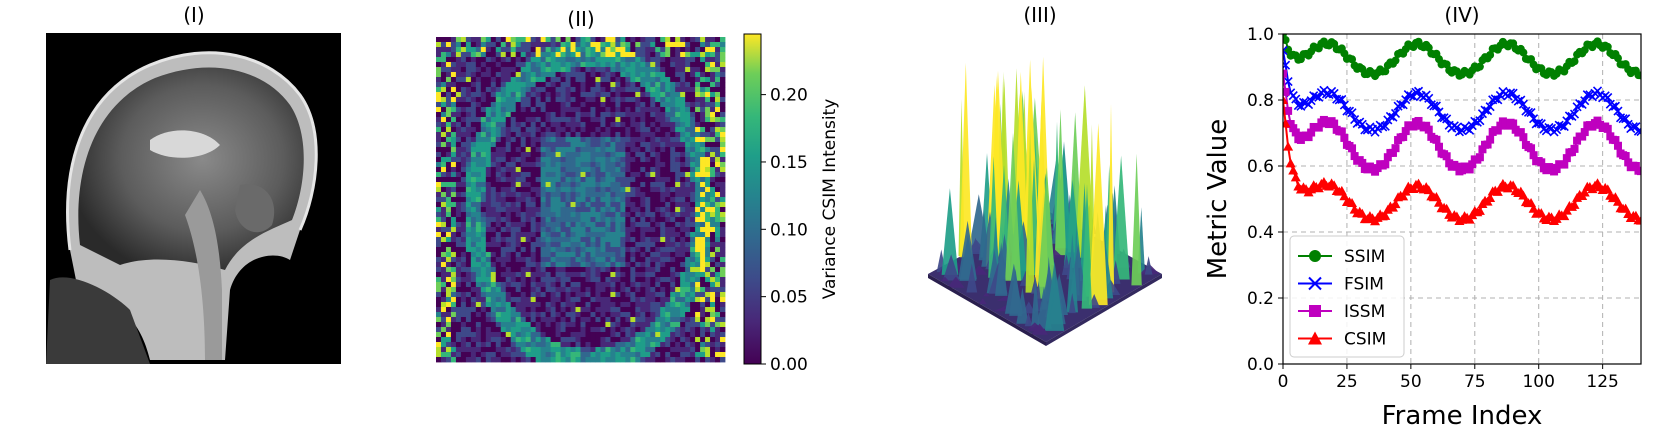  What do you see at coordinates (752, 199) in the screenshot?
I see `colorbar-gradient` at bounding box center [752, 199].